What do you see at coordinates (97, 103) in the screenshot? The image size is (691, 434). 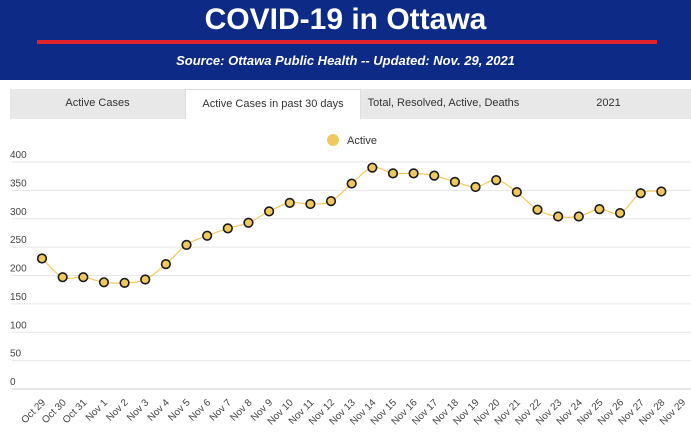 I see `tab-active-cases: Active Cases` at bounding box center [97, 103].